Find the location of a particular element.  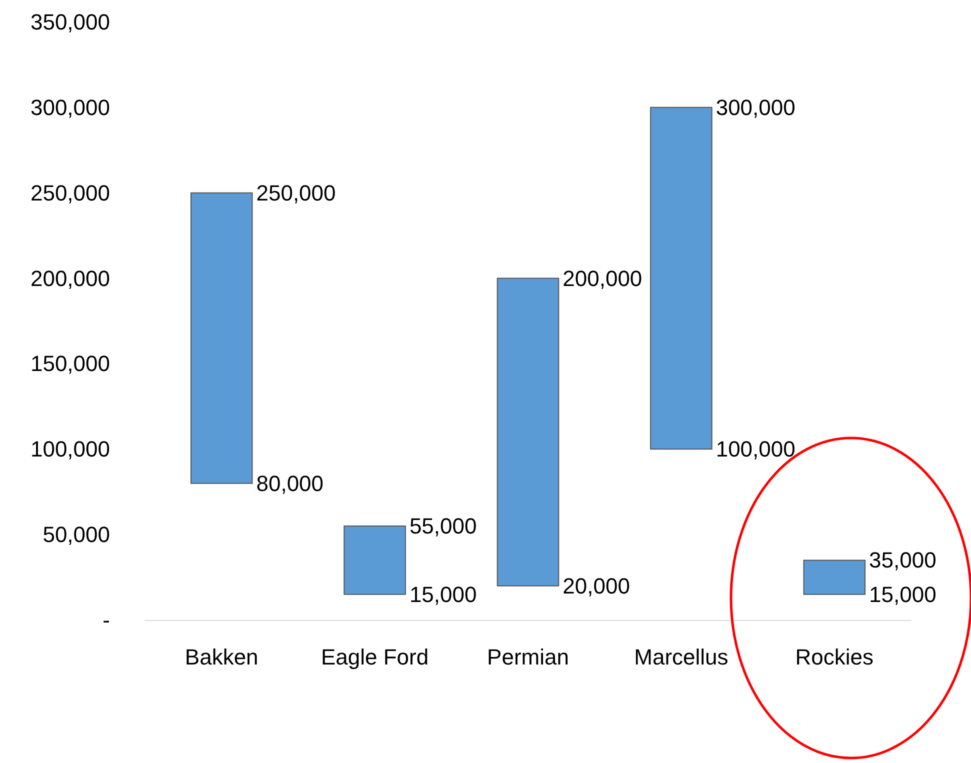

y-tick-label: 250,000 is located at coordinates (70, 193).